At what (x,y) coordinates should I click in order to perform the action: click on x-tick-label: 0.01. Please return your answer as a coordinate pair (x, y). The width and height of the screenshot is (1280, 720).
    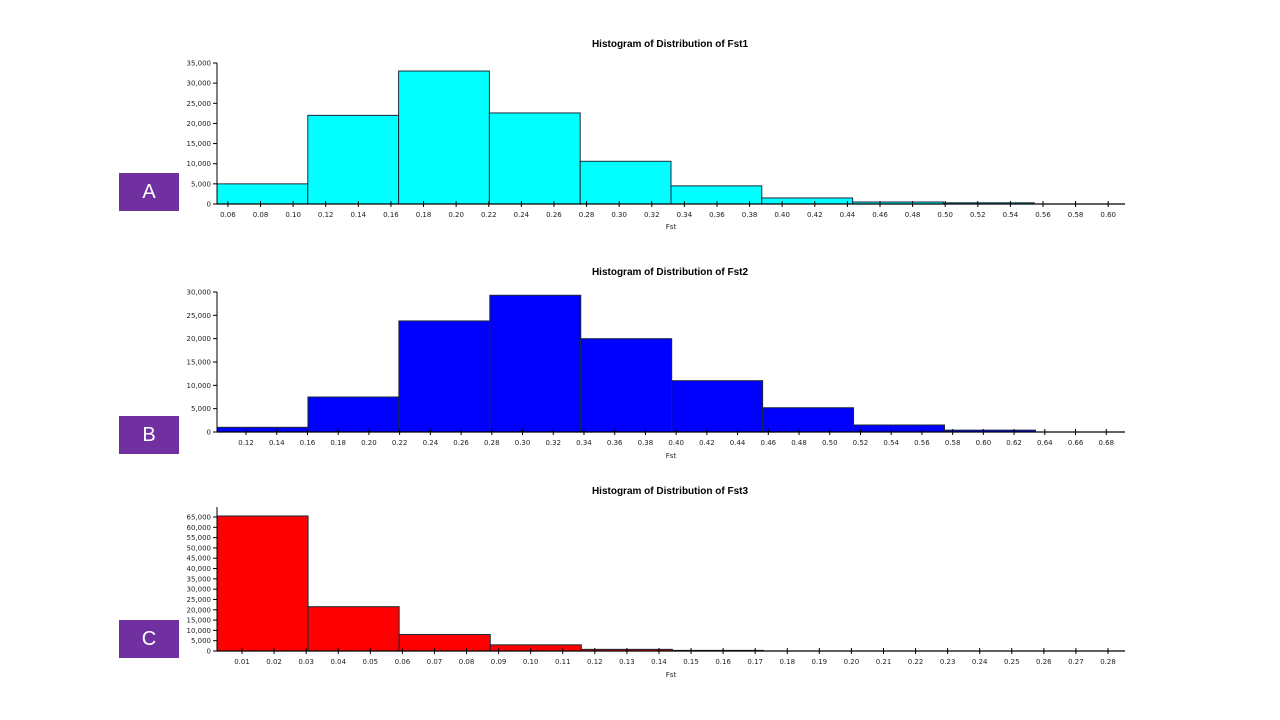
    Looking at the image, I should click on (242, 662).